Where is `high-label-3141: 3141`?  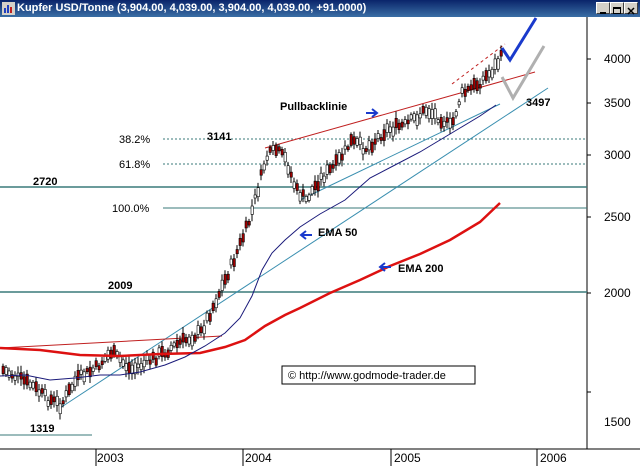 high-label-3141: 3141 is located at coordinates (219, 137).